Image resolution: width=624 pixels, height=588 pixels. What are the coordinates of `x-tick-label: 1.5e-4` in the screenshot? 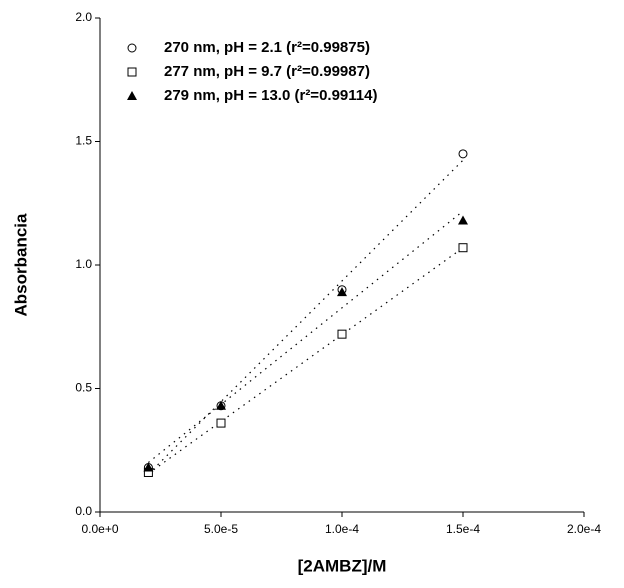 It's located at (463, 529).